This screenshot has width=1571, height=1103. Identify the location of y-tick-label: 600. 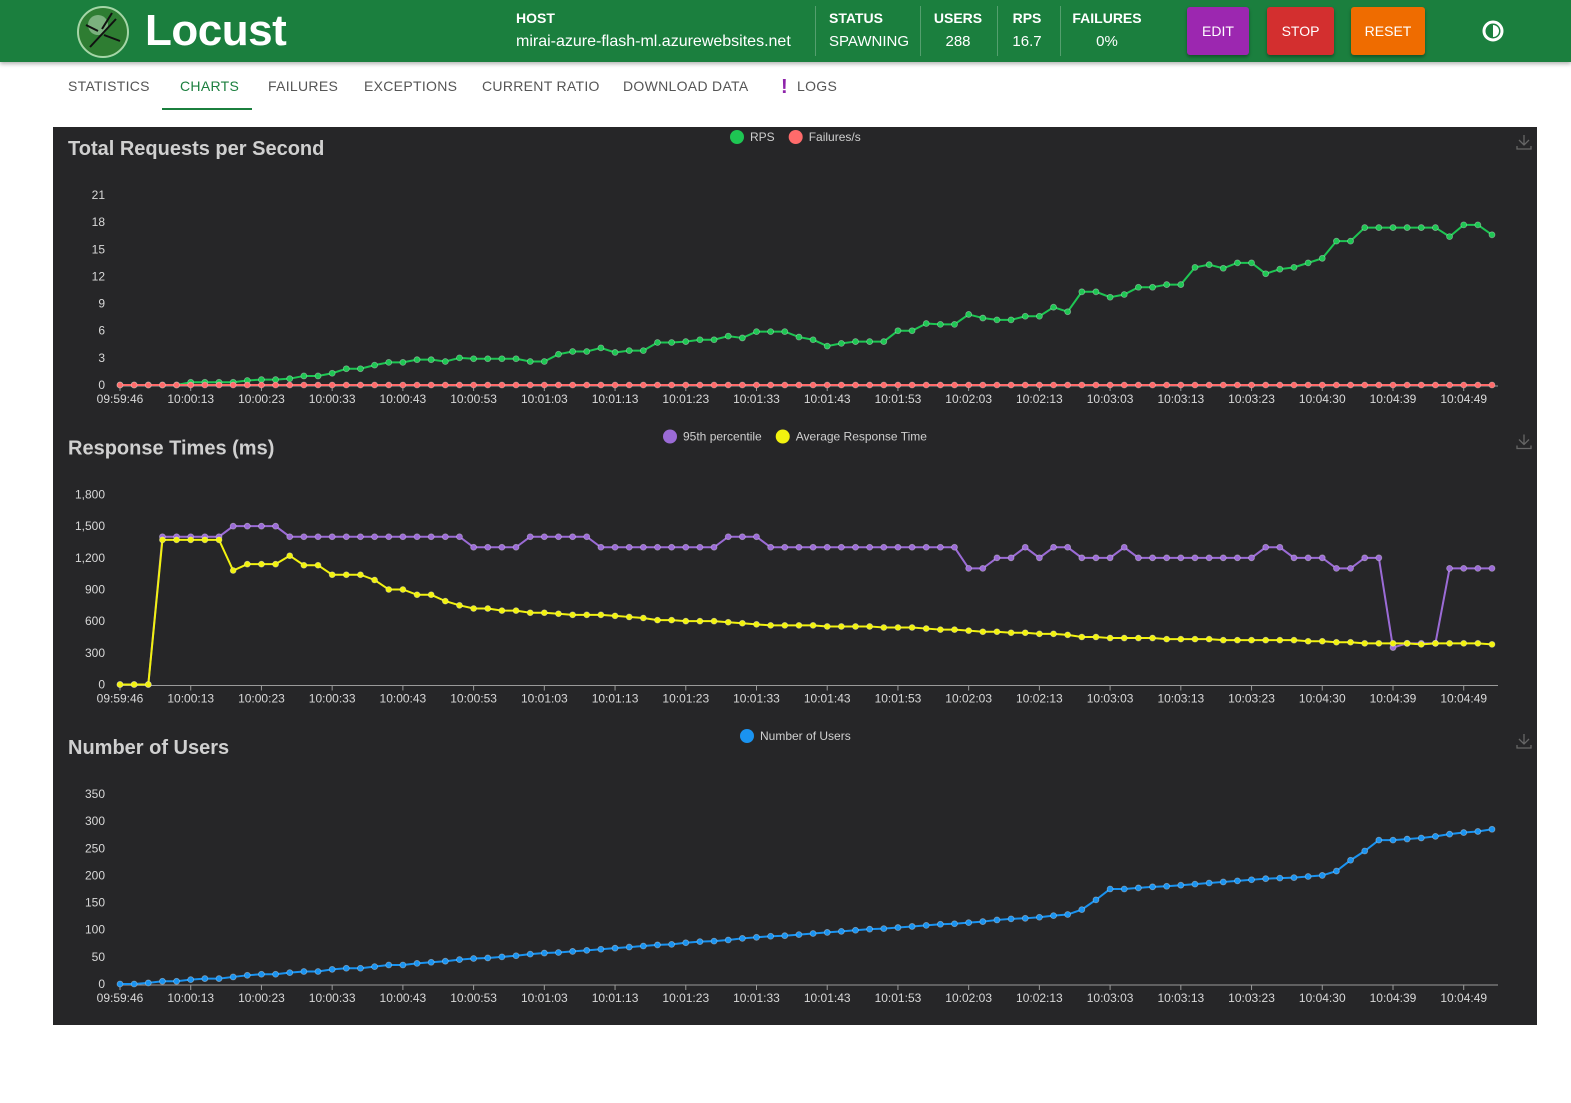
(95, 621).